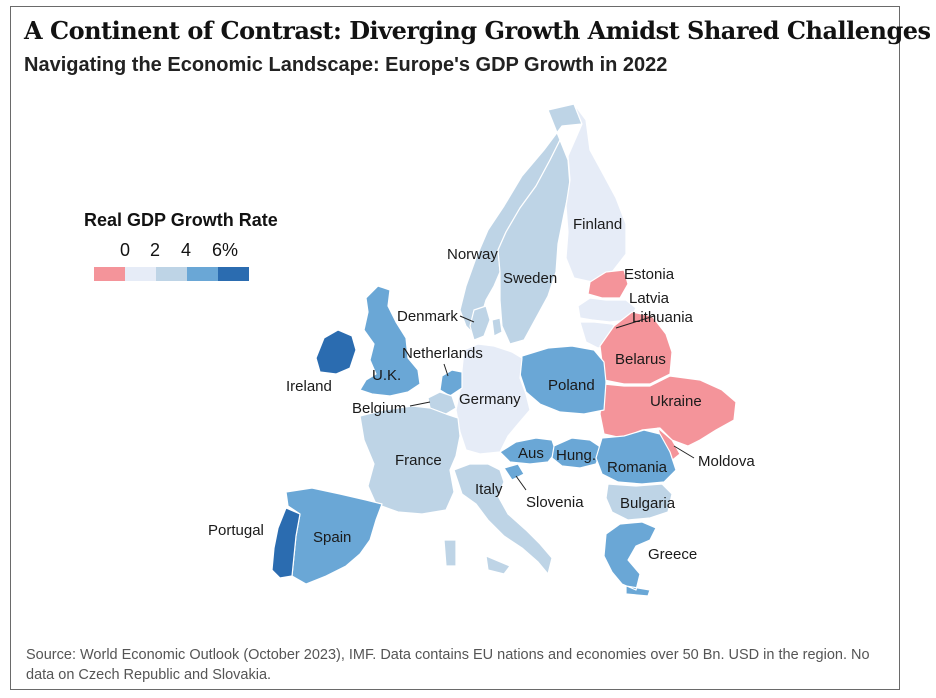 Image resolution: width=936 pixels, height=698 pixels. Describe the element at coordinates (427, 316) in the screenshot. I see `label-denmark: Denmark` at that location.